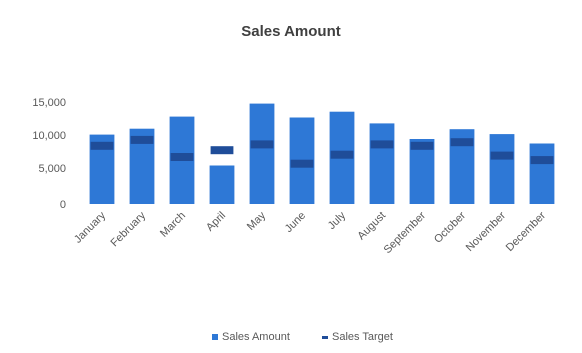 This screenshot has height=353, width=582. Describe the element at coordinates (405, 232) in the screenshot. I see `x-tick-label: September` at that location.